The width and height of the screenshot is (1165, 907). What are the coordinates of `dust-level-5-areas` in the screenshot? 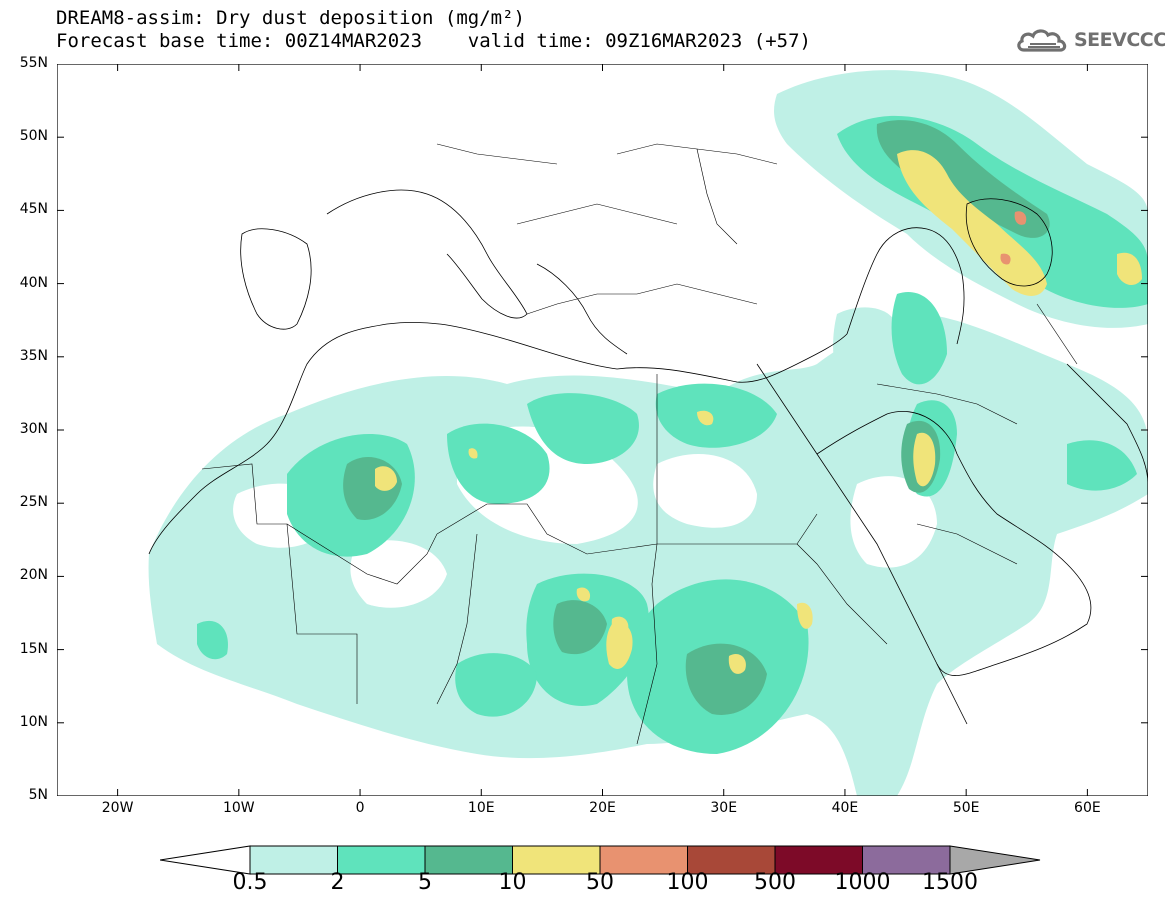 It's located at (1013, 238).